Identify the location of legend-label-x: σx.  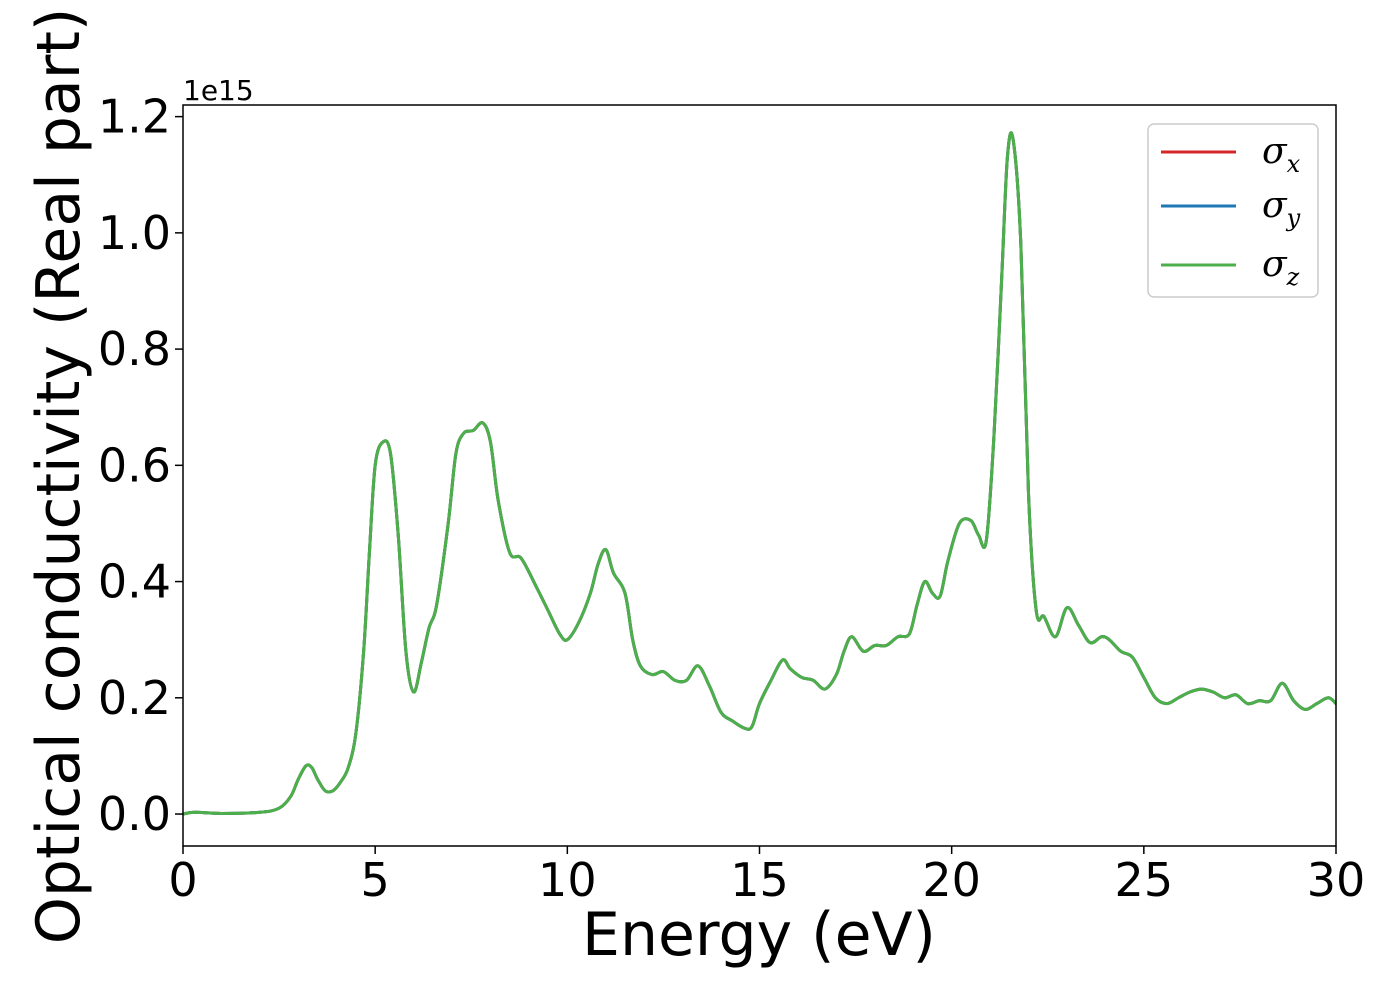
(1281, 154).